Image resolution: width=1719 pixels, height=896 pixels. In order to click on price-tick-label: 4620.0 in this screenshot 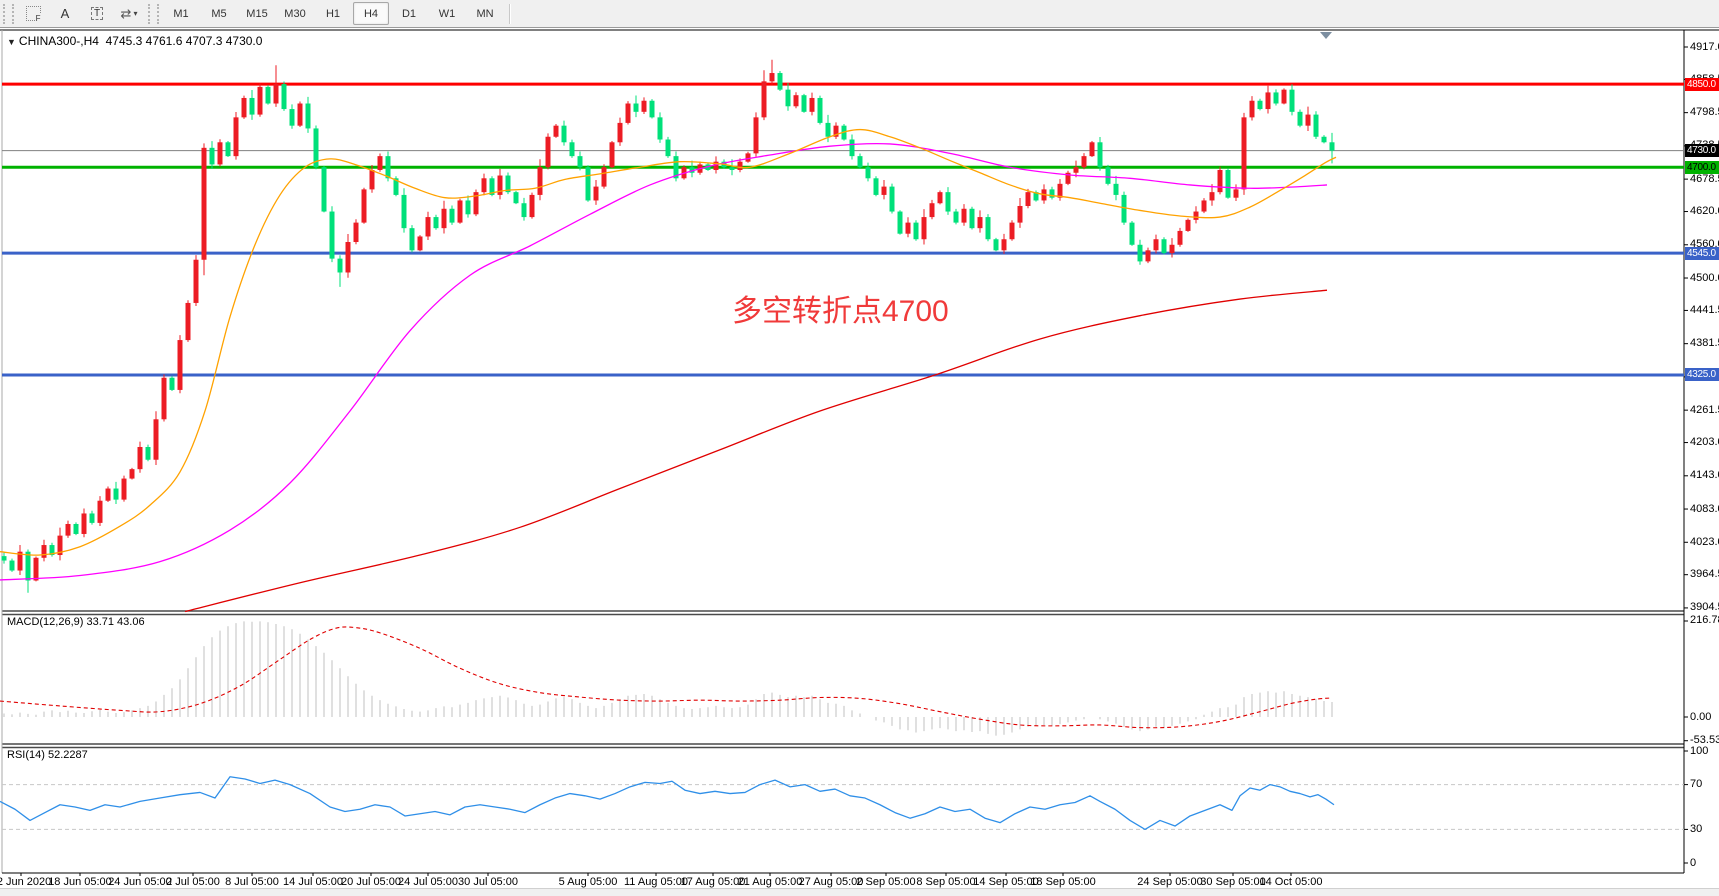, I will do `click(1704, 211)`.